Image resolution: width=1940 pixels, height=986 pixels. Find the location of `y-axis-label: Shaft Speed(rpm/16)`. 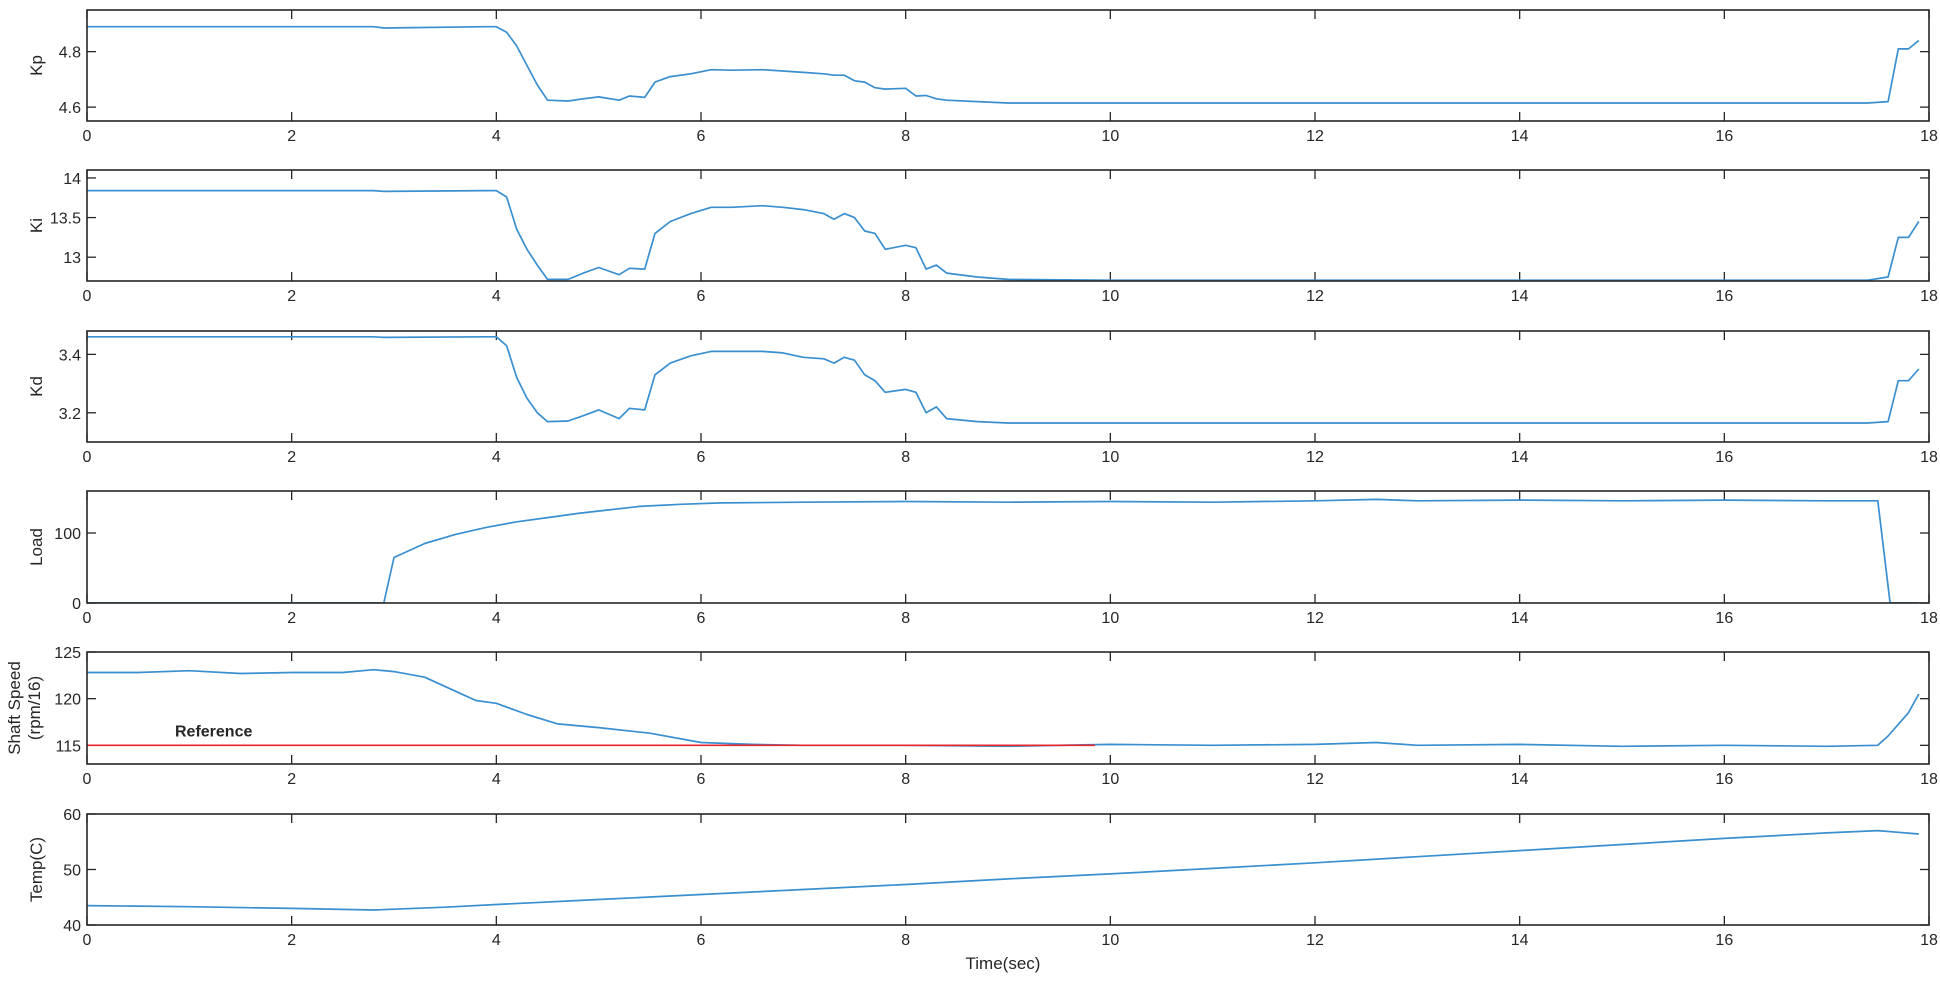

y-axis-label: Shaft Speed(rpm/16) is located at coordinates (24, 708).